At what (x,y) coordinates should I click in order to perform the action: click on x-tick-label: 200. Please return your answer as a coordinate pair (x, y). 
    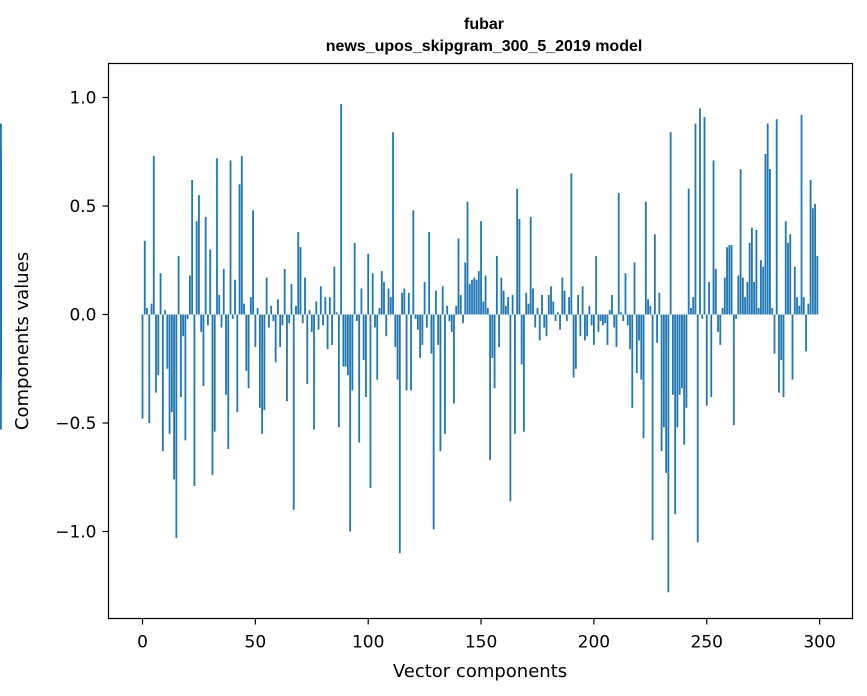
    Looking at the image, I should click on (594, 643).